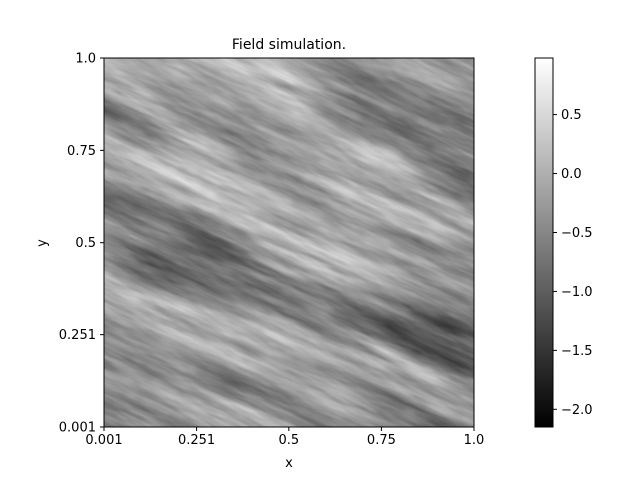  I want to click on colorbar-ticks: 0.5 0.0 −0.5 −1.0 −1.5 −2.0, so click(573, 263).